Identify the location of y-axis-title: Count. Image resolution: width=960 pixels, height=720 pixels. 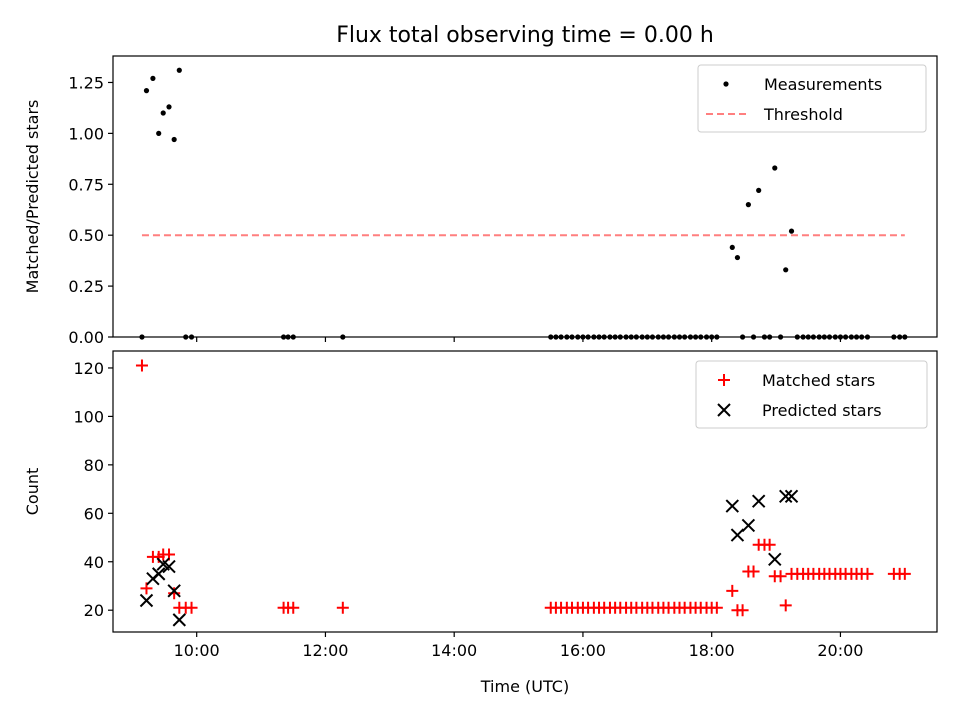
(32, 492).